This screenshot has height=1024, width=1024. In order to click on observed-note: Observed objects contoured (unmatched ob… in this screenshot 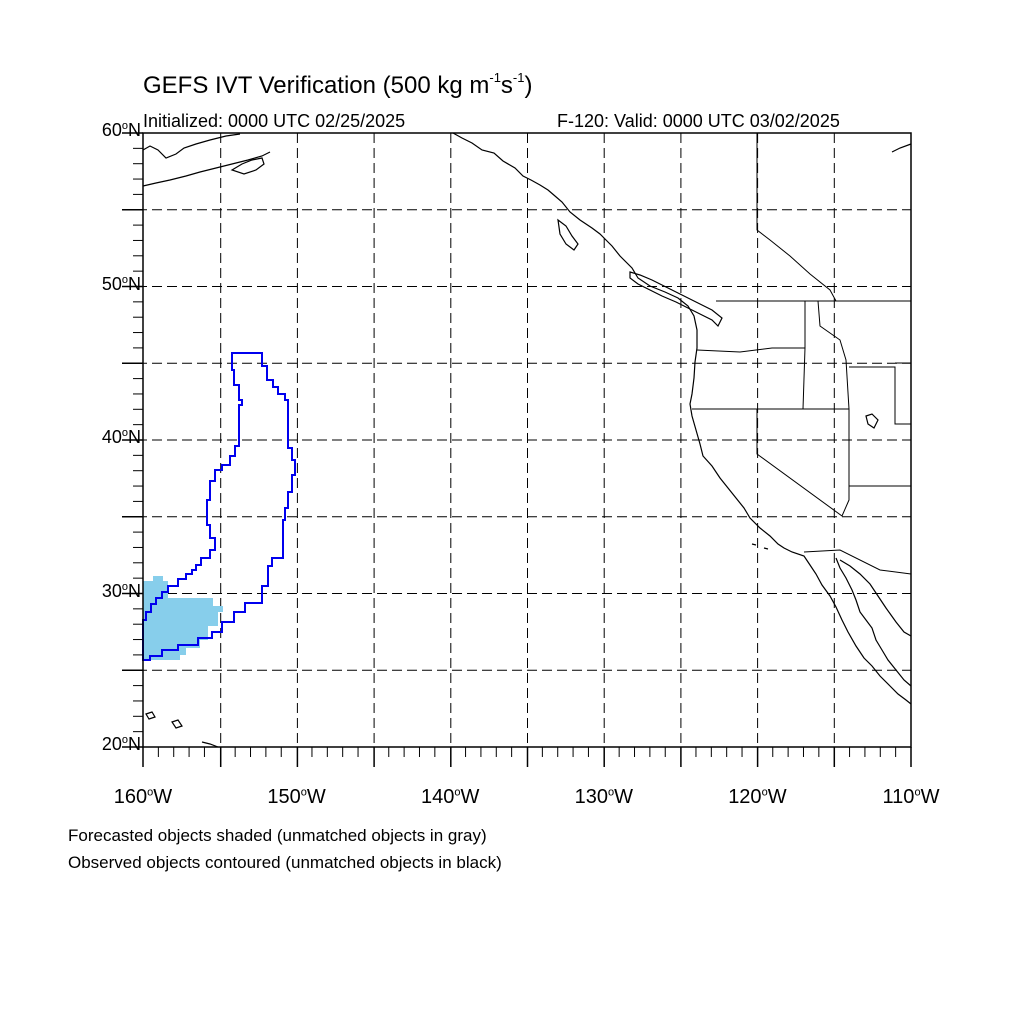, I will do `click(285, 862)`.